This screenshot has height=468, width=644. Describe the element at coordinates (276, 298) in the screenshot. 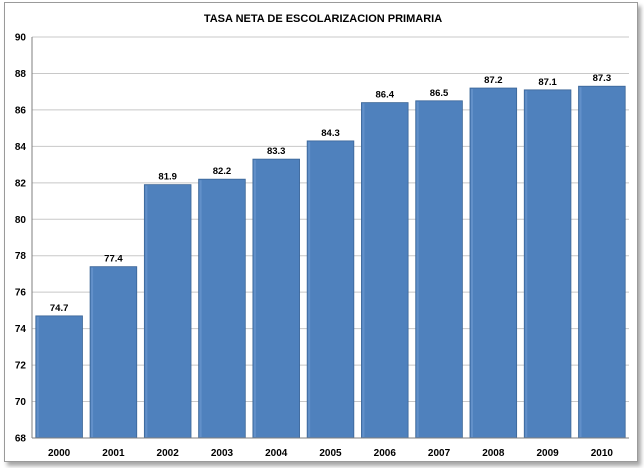

I see `bar-2004` at that location.